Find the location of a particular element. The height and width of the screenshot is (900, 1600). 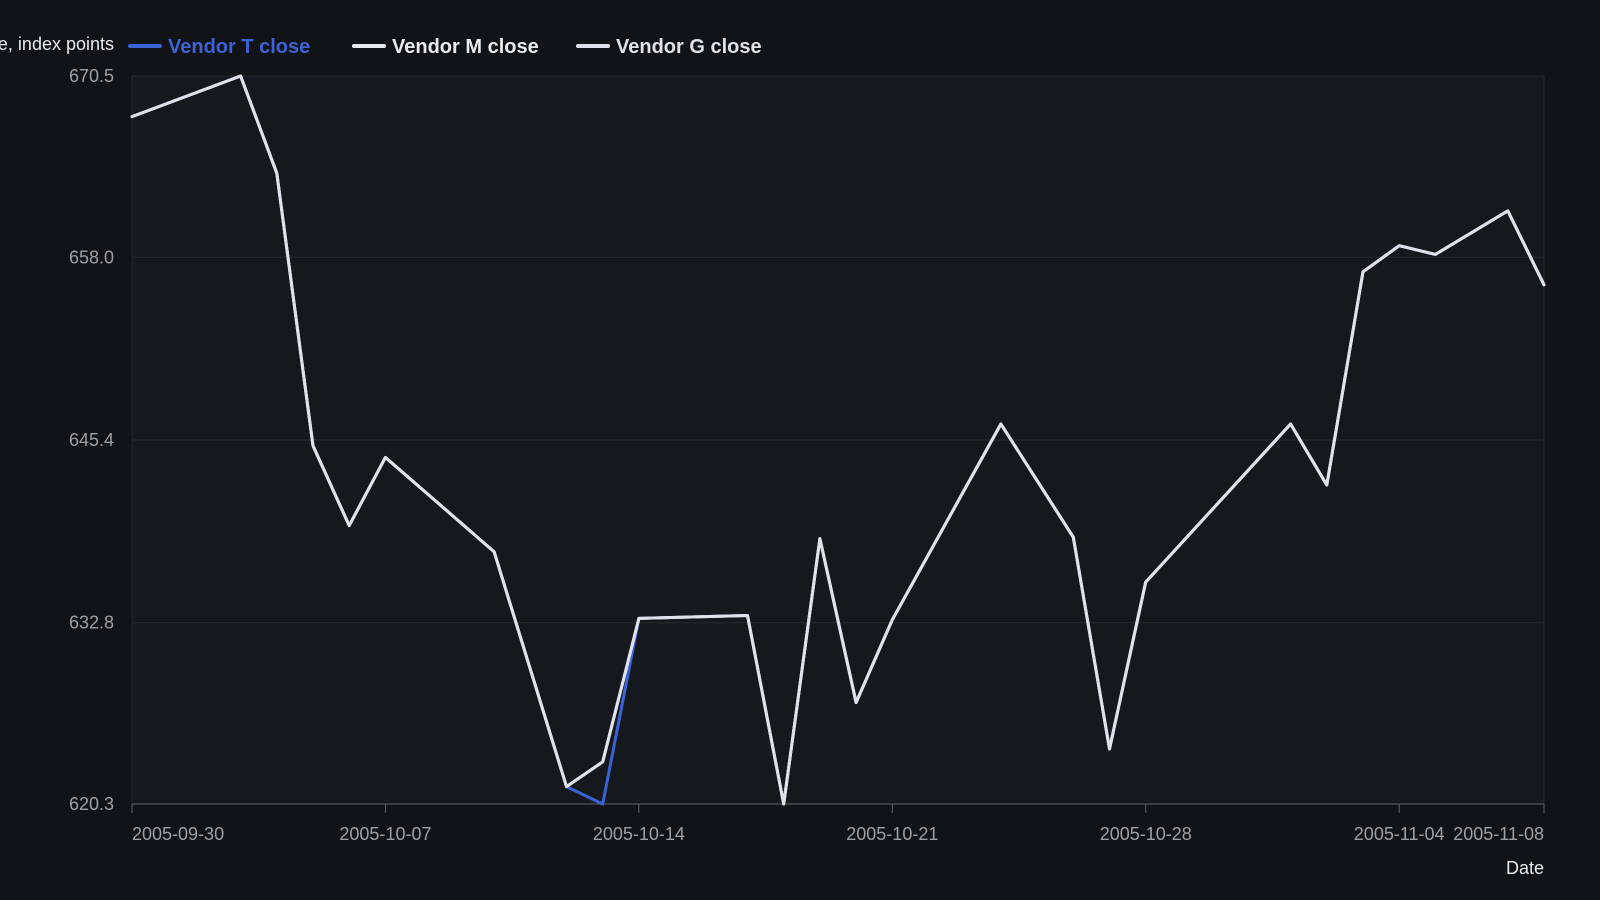

y-tick-label: 620.3 is located at coordinates (91, 804).